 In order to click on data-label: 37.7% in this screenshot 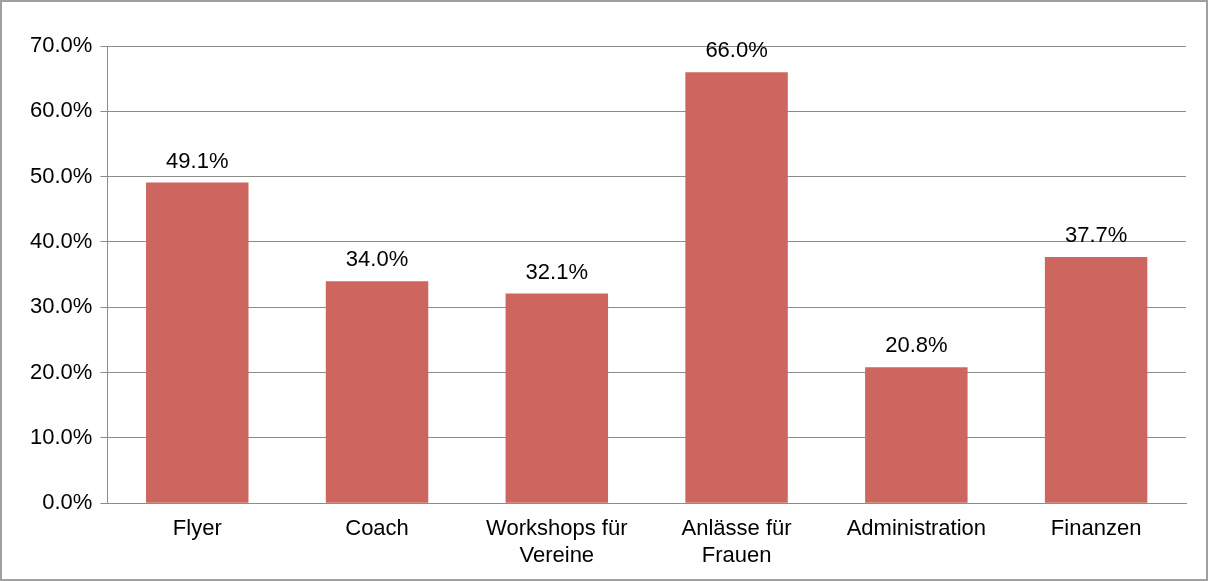, I will do `click(1096, 235)`.